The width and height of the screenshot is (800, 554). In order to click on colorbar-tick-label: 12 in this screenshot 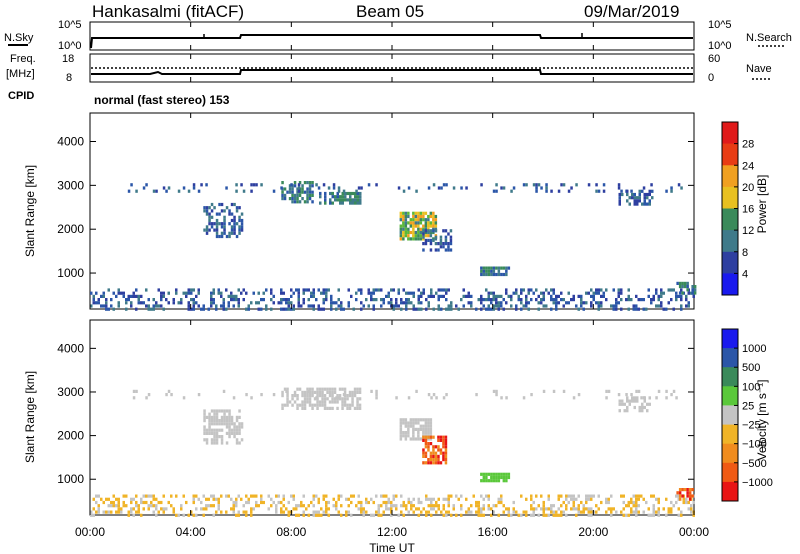, I will do `click(748, 231)`.